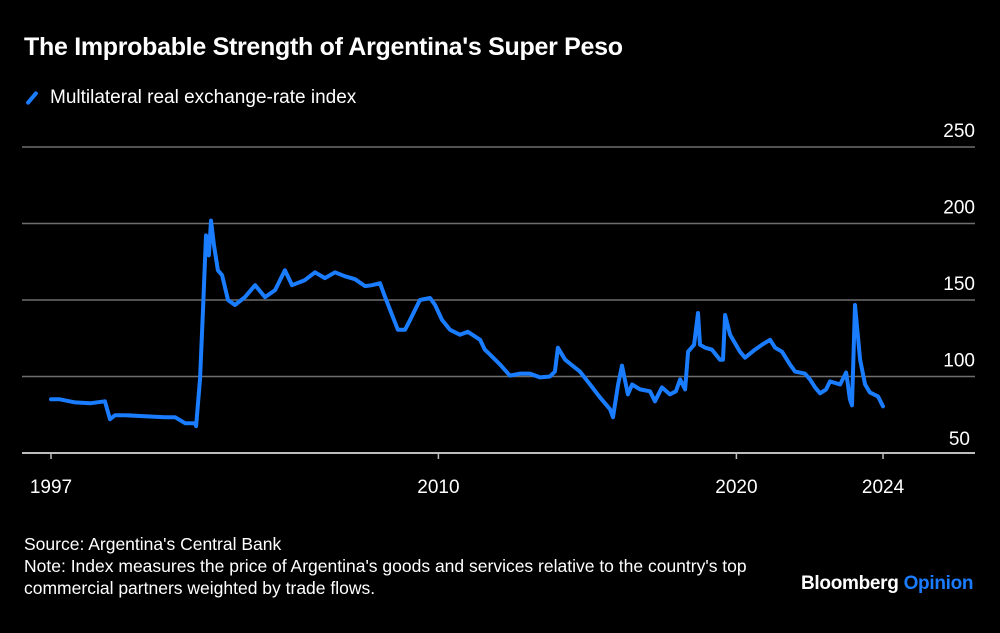  Describe the element at coordinates (959, 284) in the screenshot. I see `y-tick-label: 150` at that location.